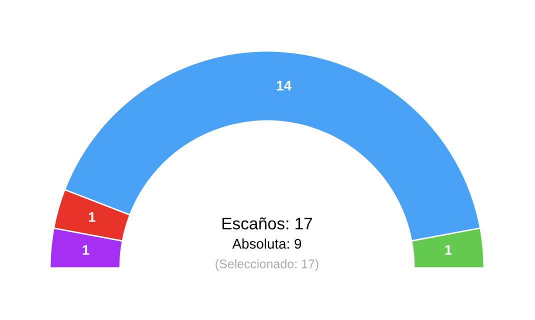 This screenshot has width=535, height=320. Describe the element at coordinates (267, 243) in the screenshot. I see `text: Absoluta: 9` at that location.